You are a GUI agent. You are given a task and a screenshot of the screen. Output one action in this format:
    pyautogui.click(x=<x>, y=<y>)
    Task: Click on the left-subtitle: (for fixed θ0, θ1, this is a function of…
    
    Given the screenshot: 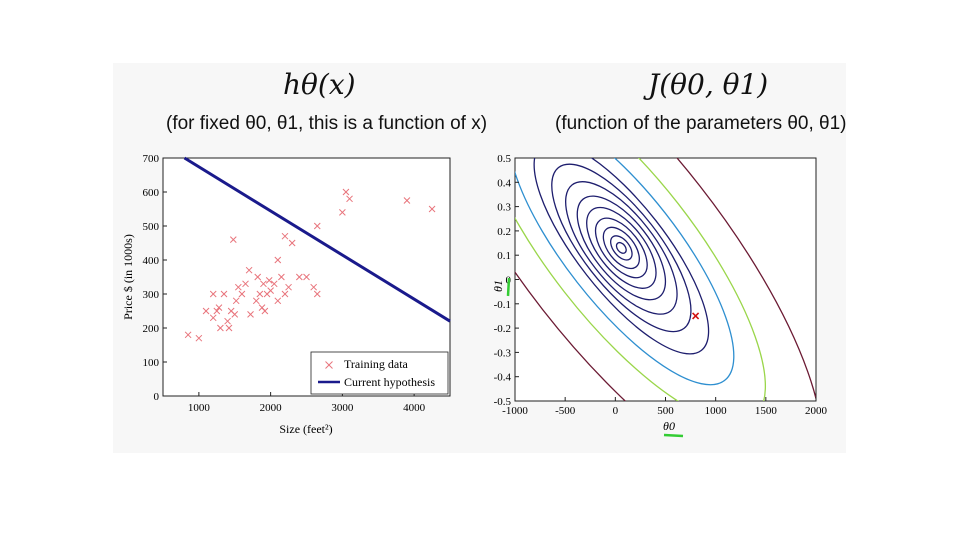 What is the action you would take?
    pyautogui.click(x=327, y=123)
    